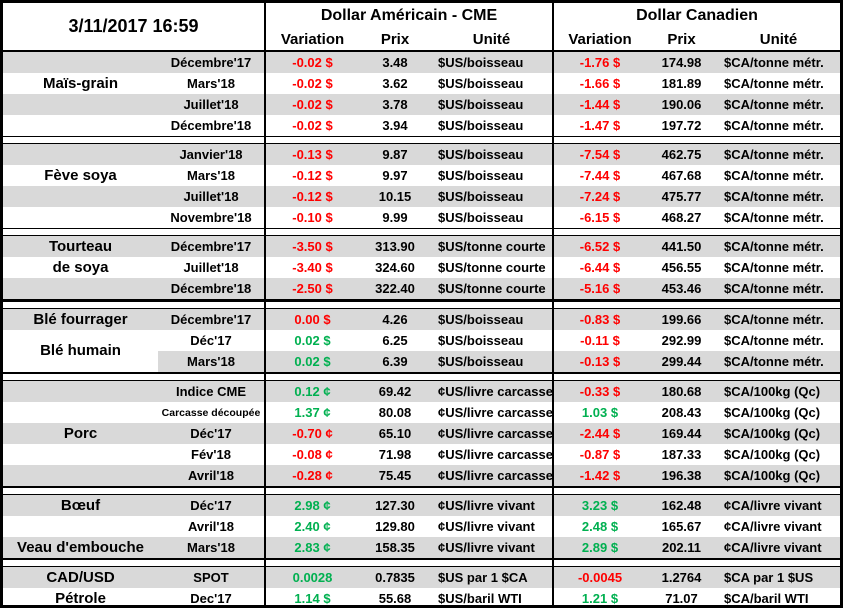 This screenshot has height=608, width=843. I want to click on contract-cell: Décembre'17, so click(211, 319).